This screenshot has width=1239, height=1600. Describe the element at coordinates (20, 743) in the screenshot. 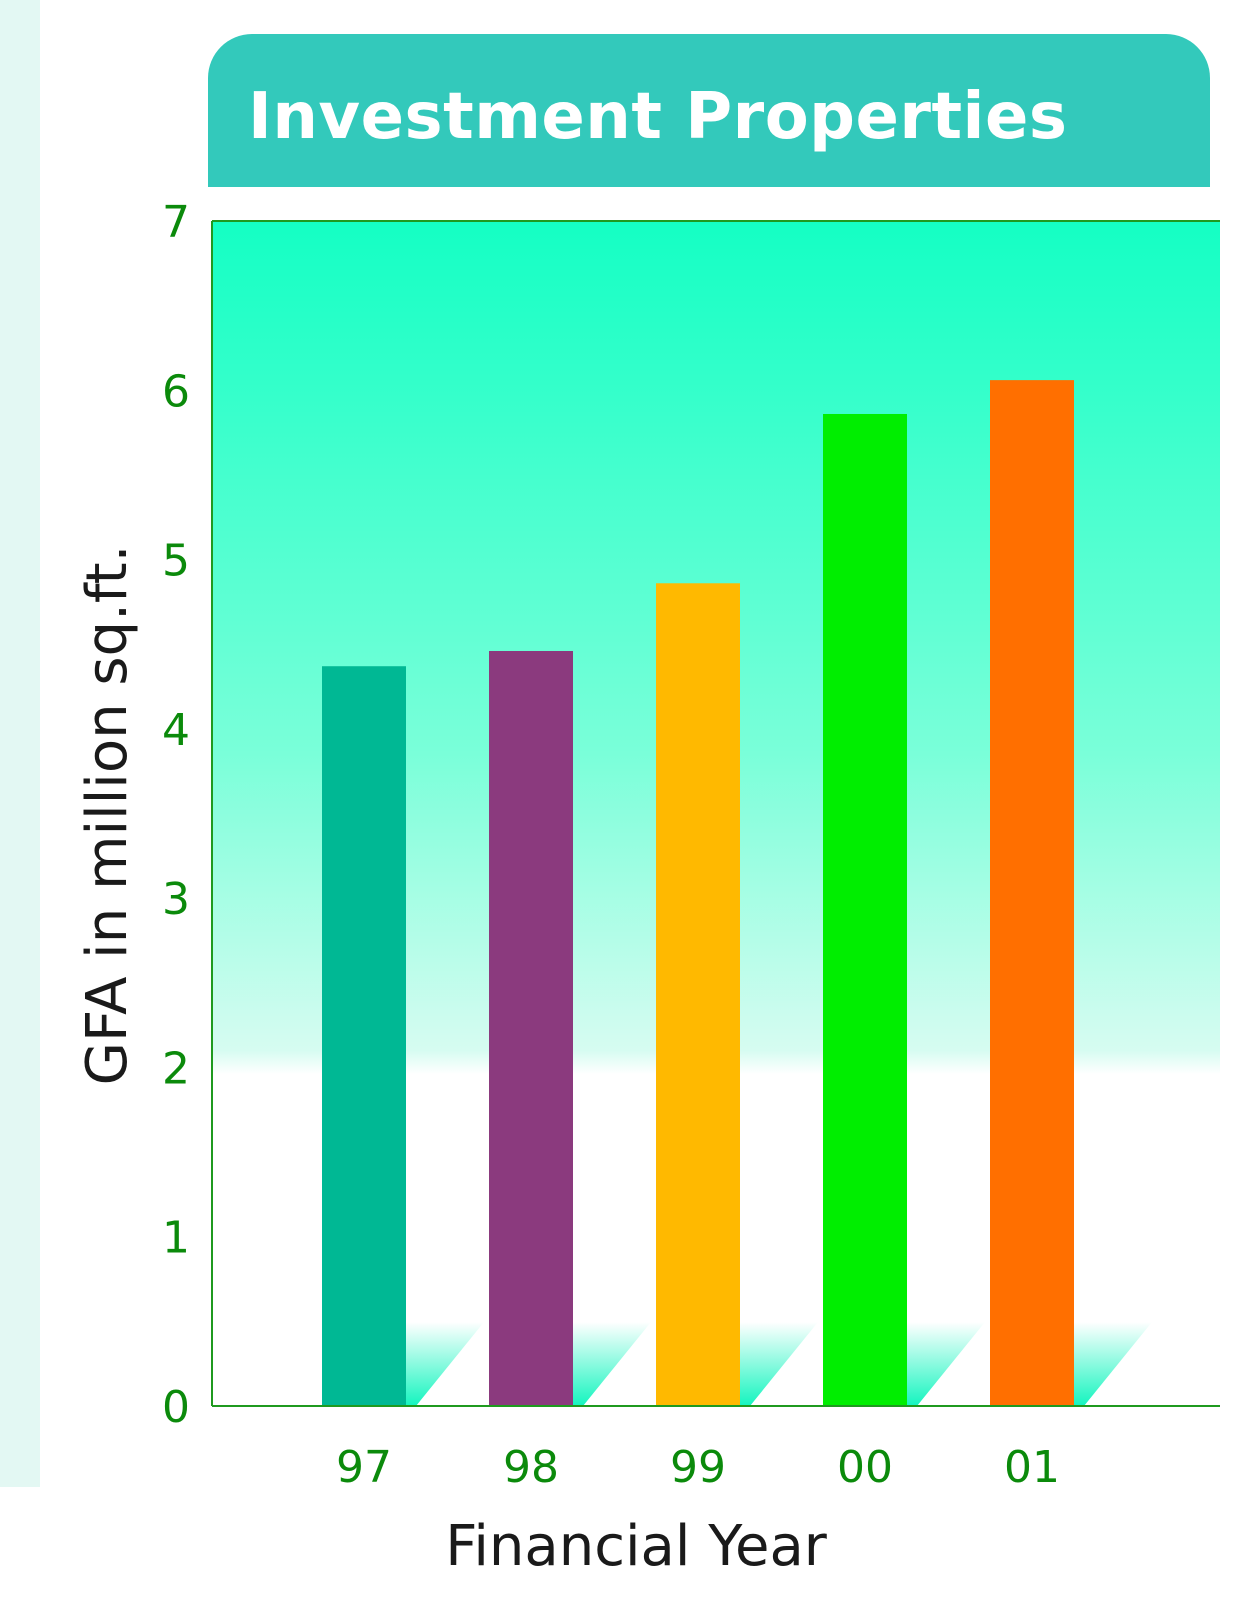

I see `left-decorative-strip` at that location.